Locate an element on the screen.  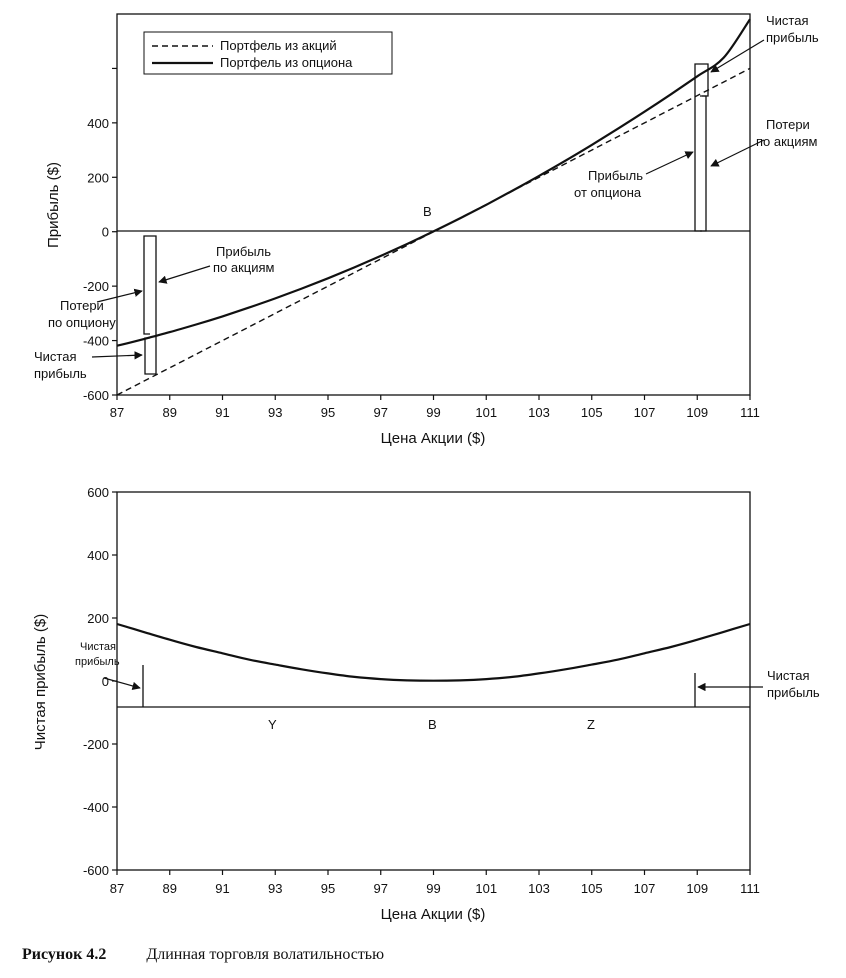
bottom-y-ticks: -600 -400 -200 0 200 400 600 is located at coordinates (100, 681).